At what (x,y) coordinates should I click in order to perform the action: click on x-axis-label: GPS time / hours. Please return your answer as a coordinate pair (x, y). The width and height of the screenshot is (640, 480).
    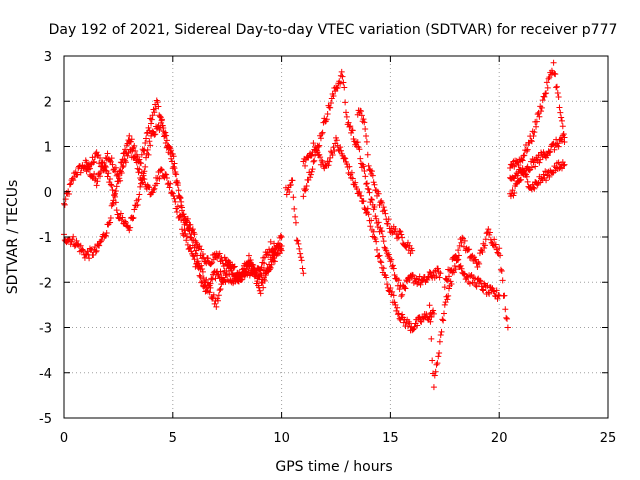
    Looking at the image, I should click on (333, 467).